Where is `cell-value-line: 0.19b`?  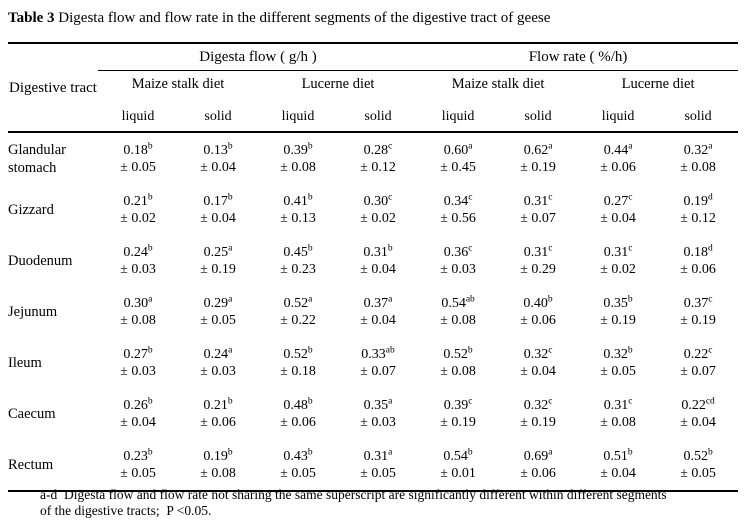 cell-value-line: 0.19b is located at coordinates (218, 456).